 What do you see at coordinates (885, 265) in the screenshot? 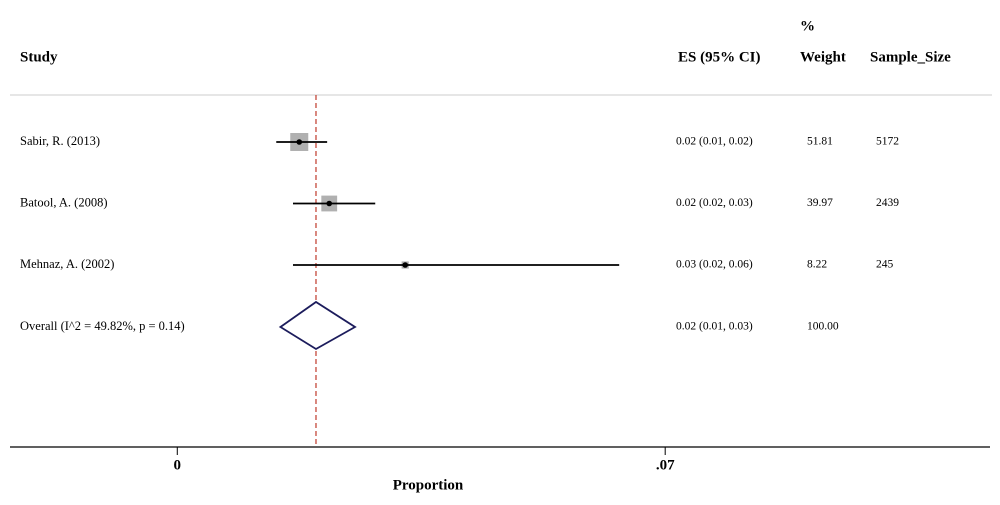
I see `sample-size-label: 245` at bounding box center [885, 265].